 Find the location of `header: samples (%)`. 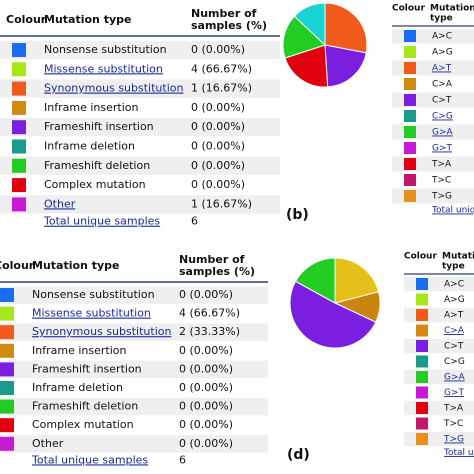

header: samples (%) is located at coordinates (229, 25).